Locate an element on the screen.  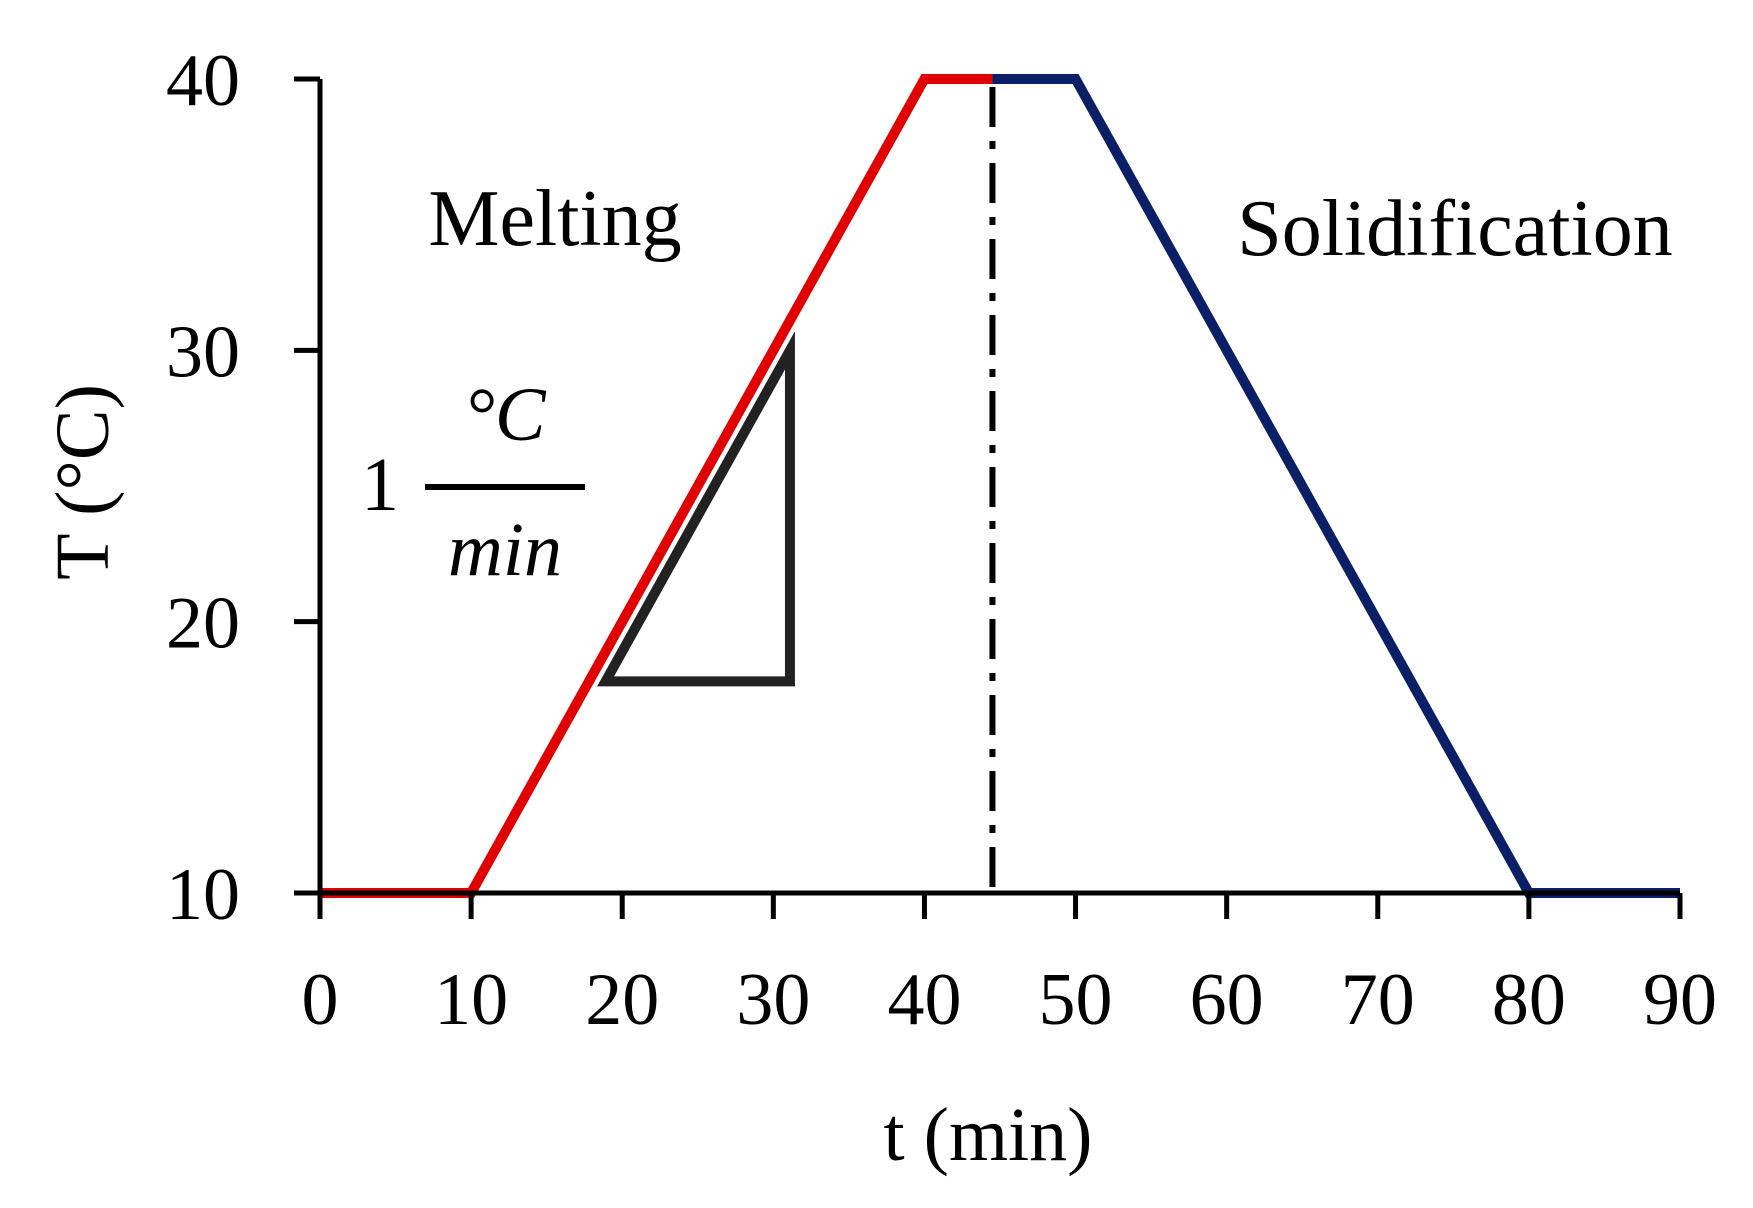
melting-label: Melting is located at coordinates (554, 219).